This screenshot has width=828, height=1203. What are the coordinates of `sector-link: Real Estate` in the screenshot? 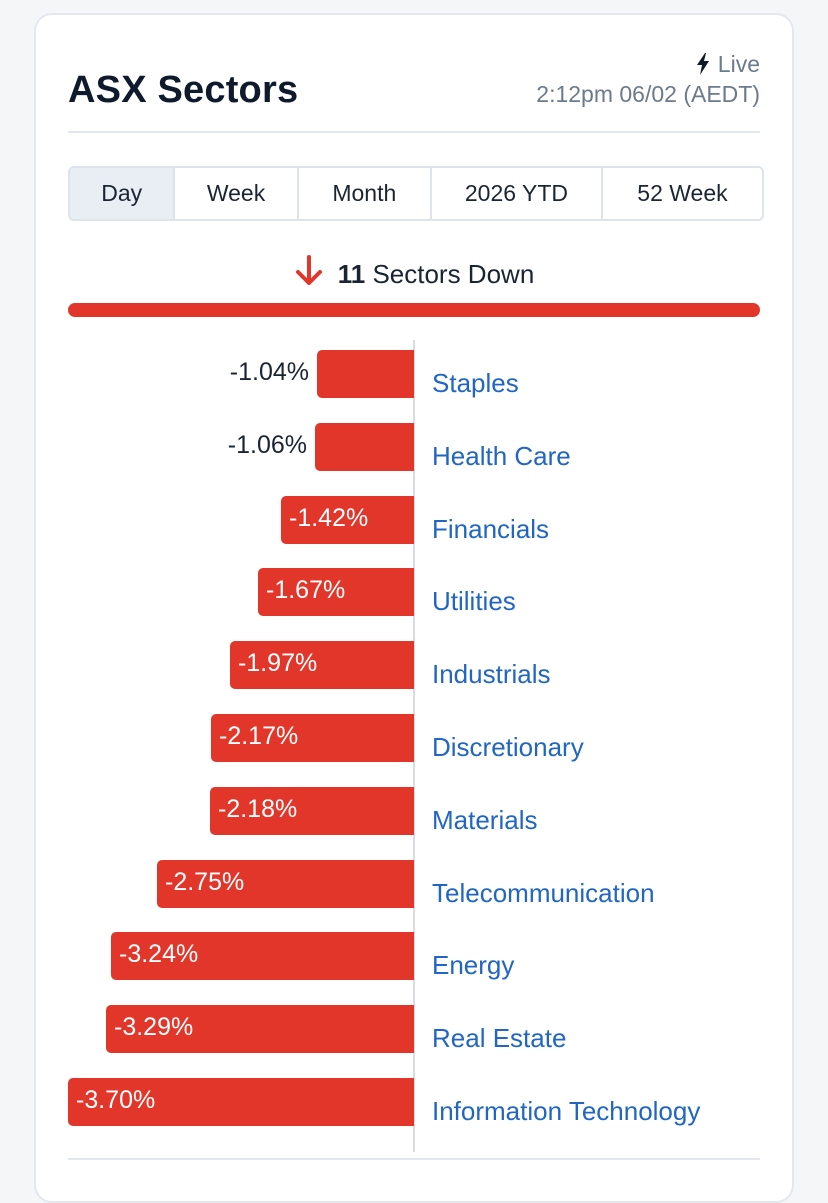 It's located at (499, 1038).